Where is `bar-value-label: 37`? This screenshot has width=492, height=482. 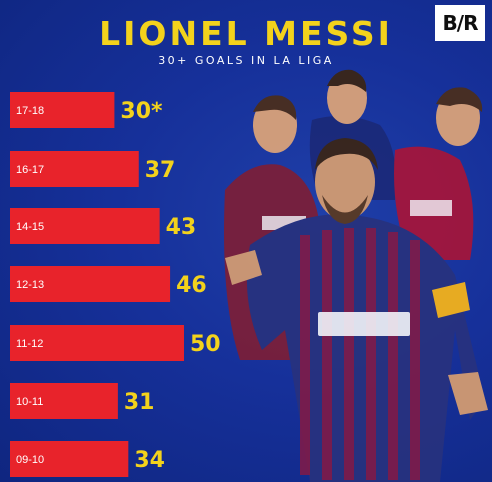
bar-value-label: 37 is located at coordinates (160, 170).